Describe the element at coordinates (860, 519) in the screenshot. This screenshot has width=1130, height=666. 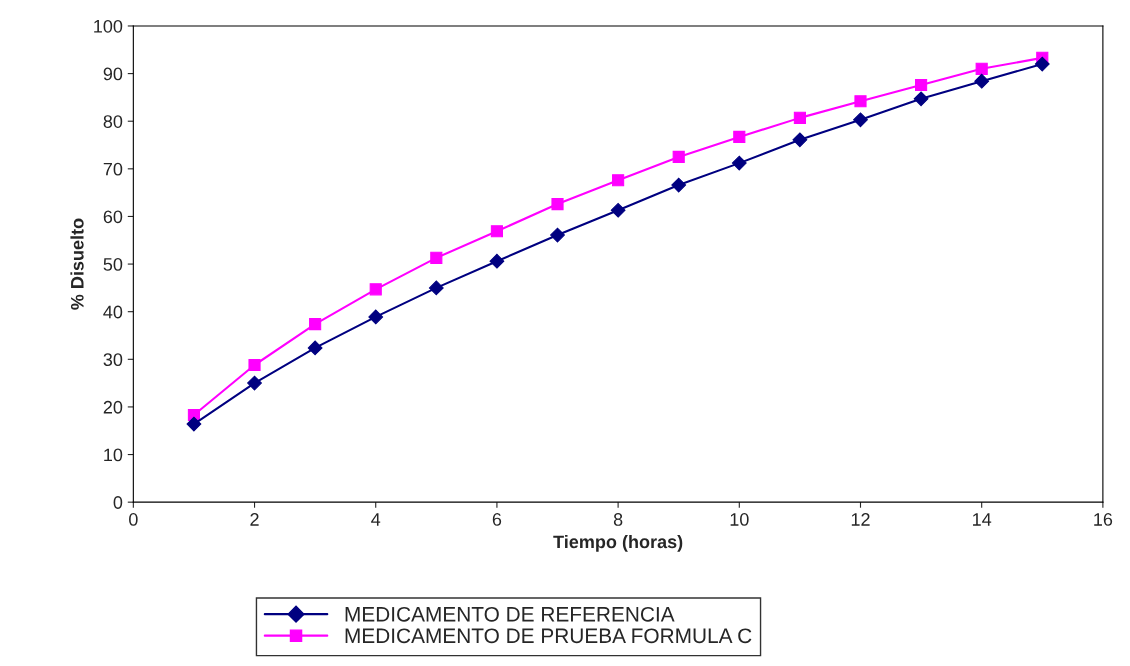
I see `x-tick-label: 12` at that location.